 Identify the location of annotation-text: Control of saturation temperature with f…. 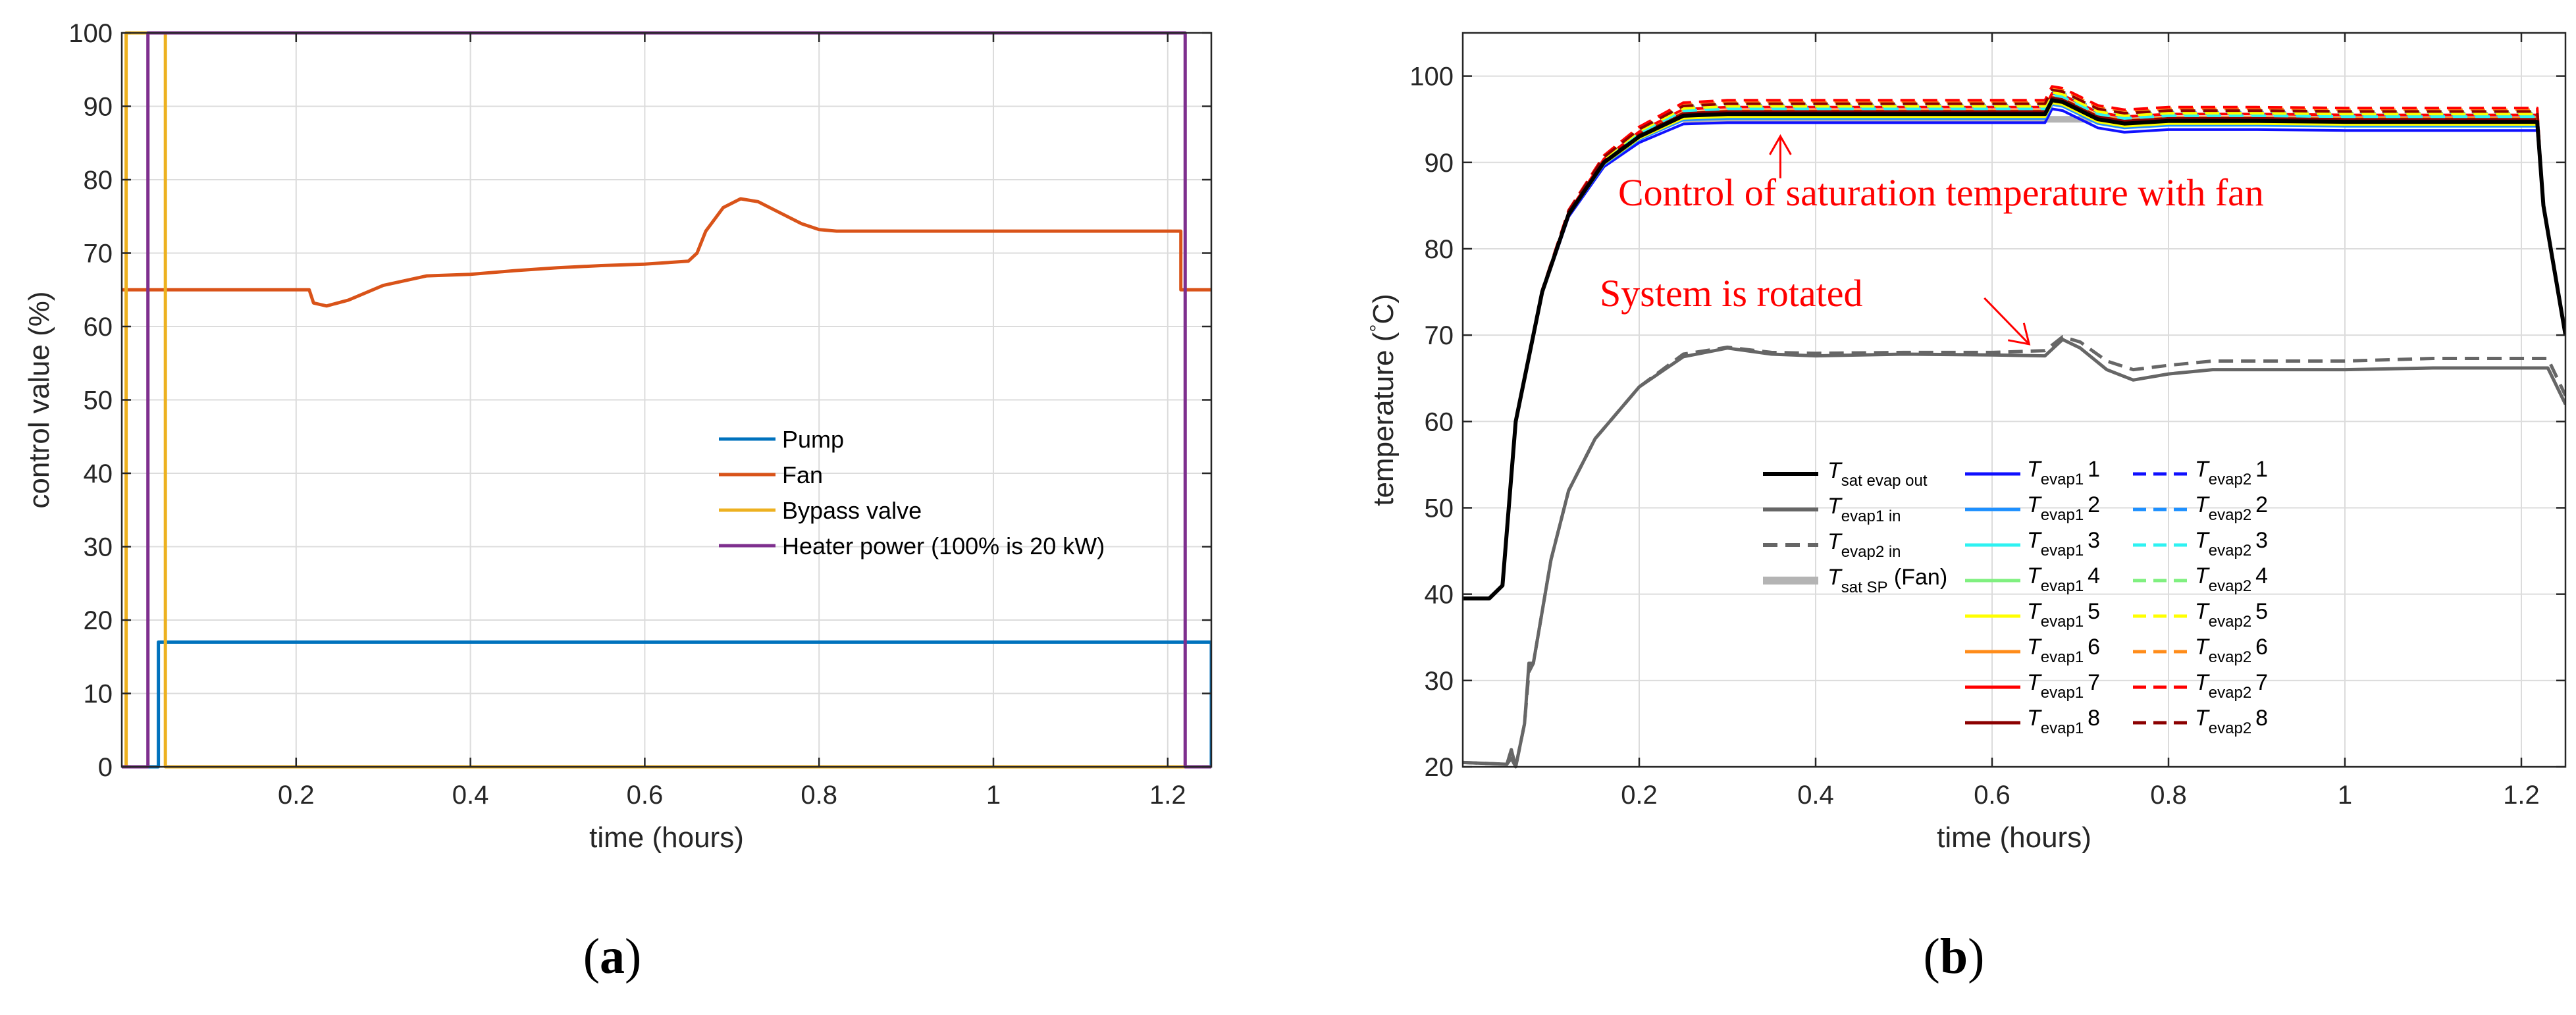
(1941, 192).